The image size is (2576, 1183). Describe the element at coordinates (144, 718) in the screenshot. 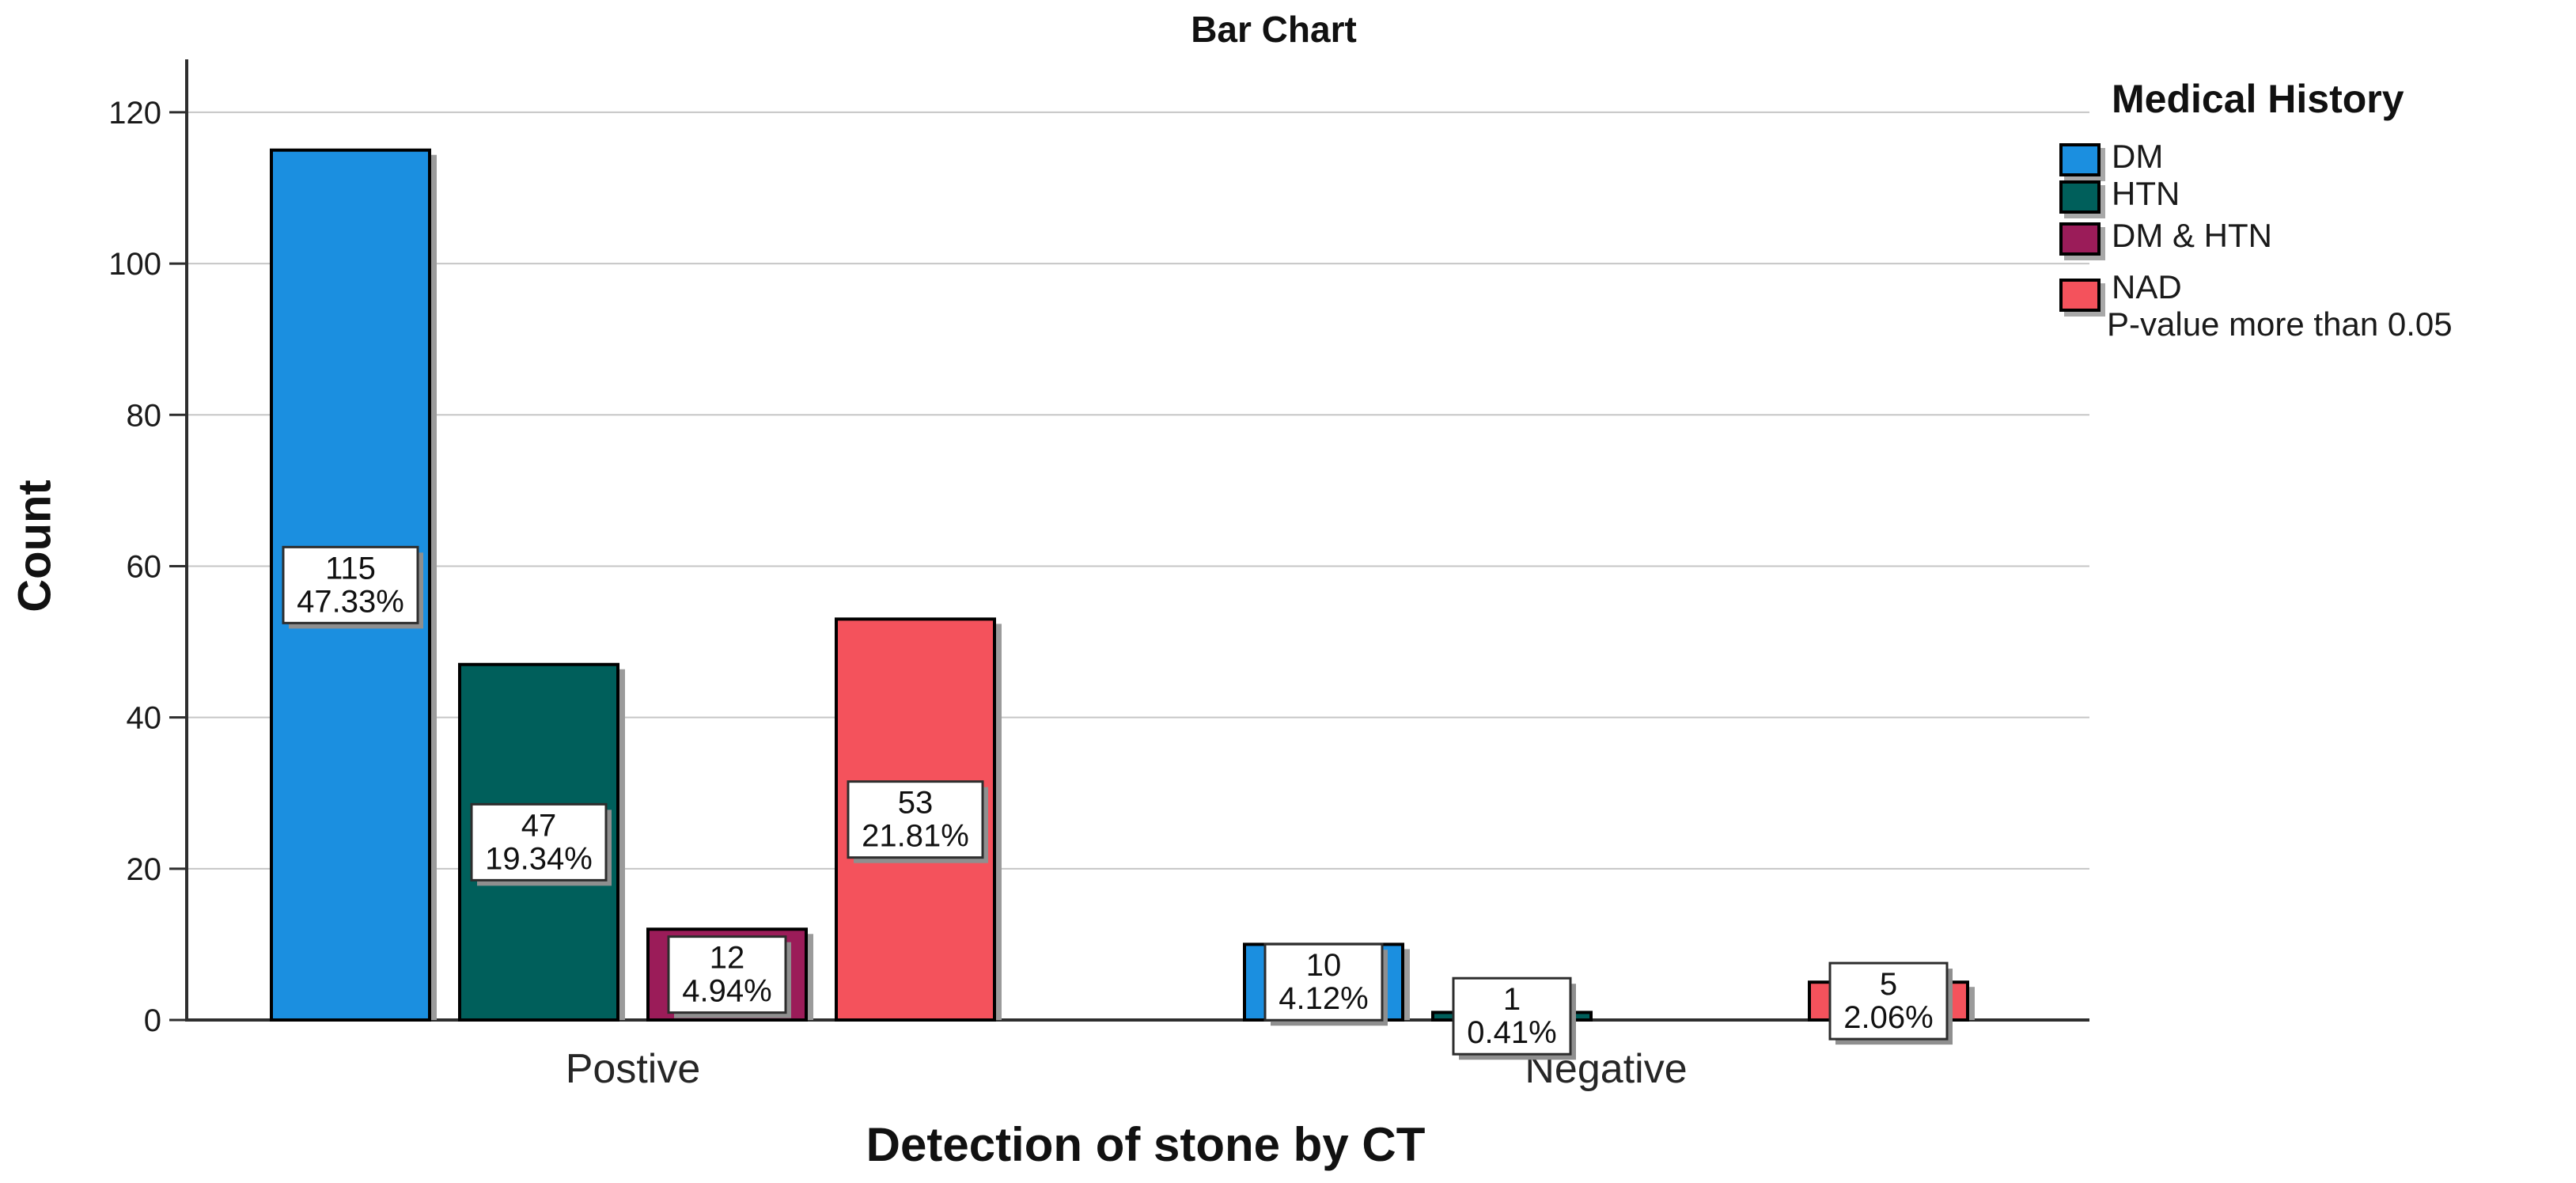

I see `y-tick-label: 40` at that location.